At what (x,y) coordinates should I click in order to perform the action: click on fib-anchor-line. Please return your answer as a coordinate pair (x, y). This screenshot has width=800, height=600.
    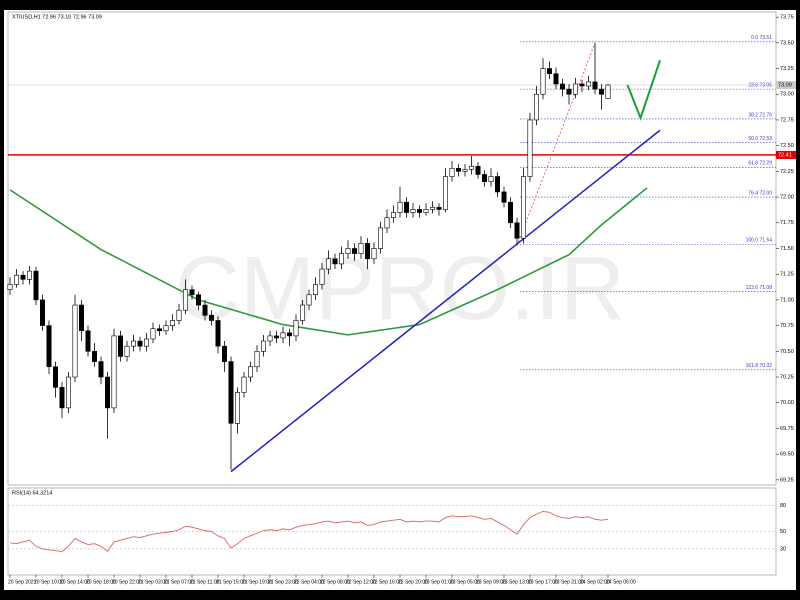
    Looking at the image, I should click on (556, 144).